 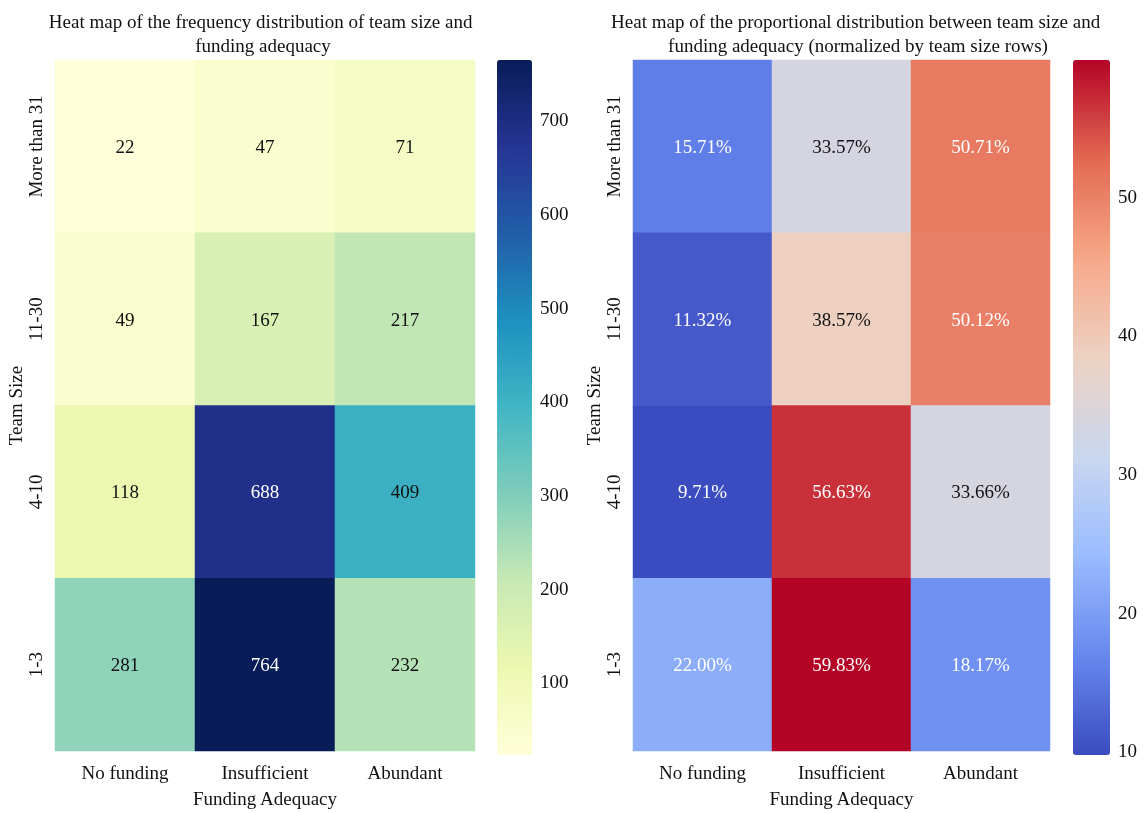 What do you see at coordinates (1127, 751) in the screenshot?
I see `color-bar-label: 10` at bounding box center [1127, 751].